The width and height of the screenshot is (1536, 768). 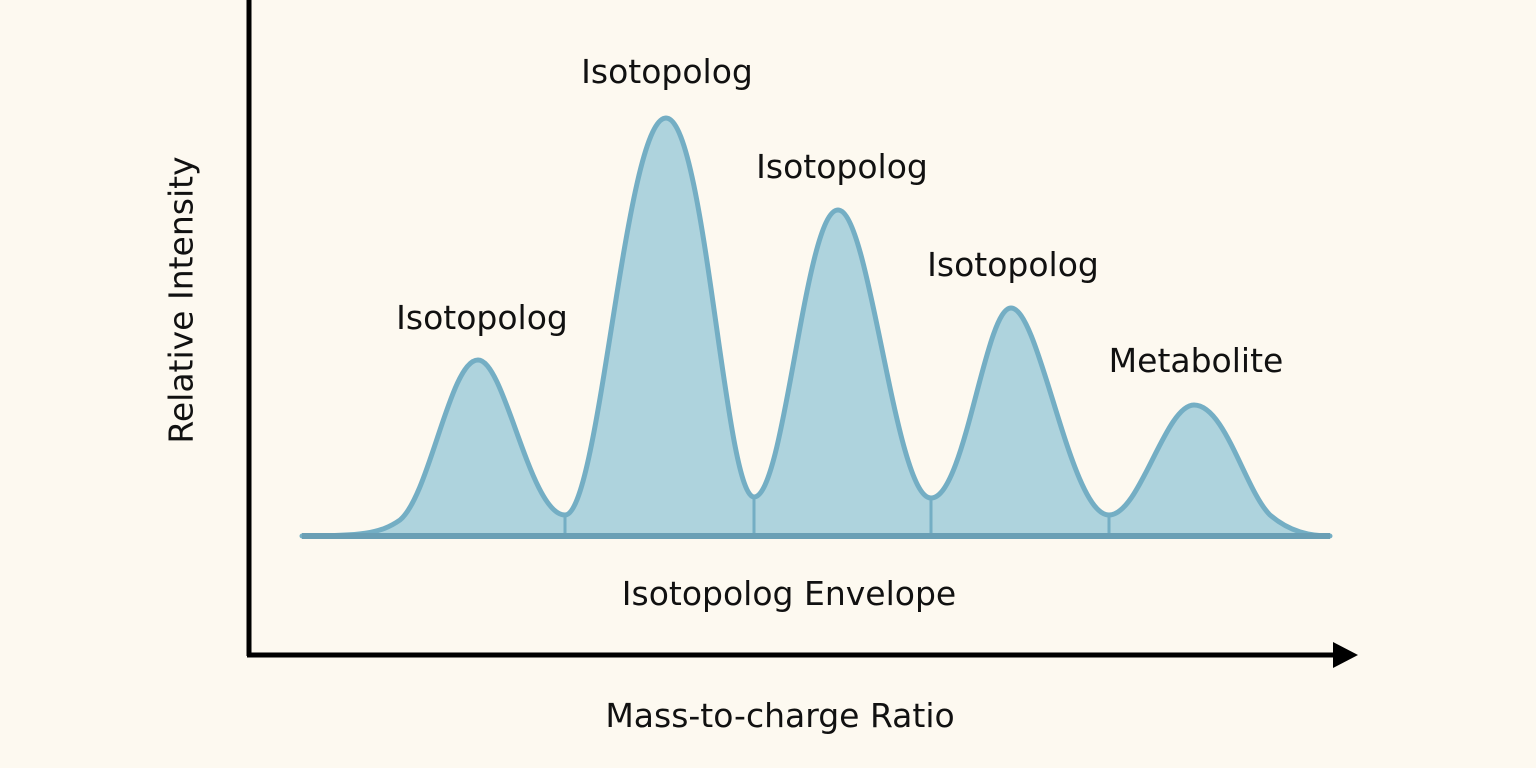 I want to click on peak-label-3: Isotopolog, so click(x=842, y=166).